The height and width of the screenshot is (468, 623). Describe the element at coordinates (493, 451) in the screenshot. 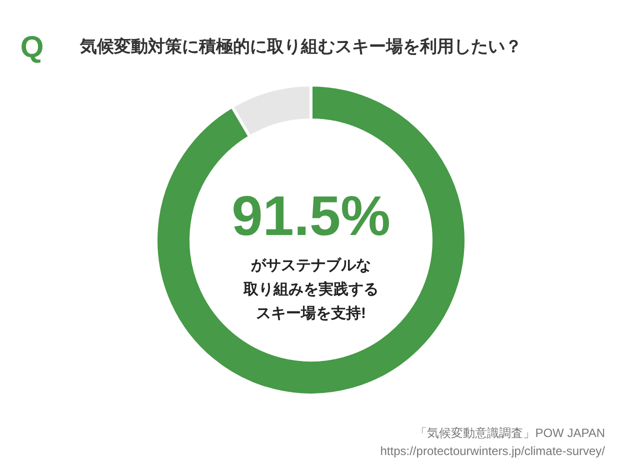

I see `text: https://protectourwinters.jp/climate-survey/` at that location.